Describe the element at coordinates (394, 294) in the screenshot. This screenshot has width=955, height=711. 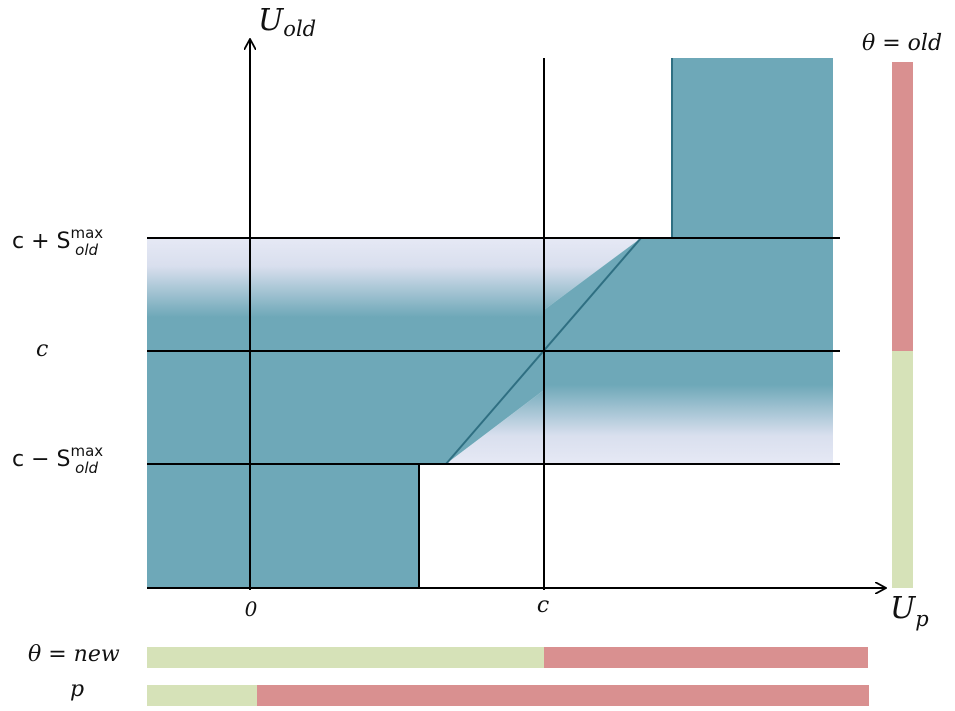
I see `region-upper-band` at that location.